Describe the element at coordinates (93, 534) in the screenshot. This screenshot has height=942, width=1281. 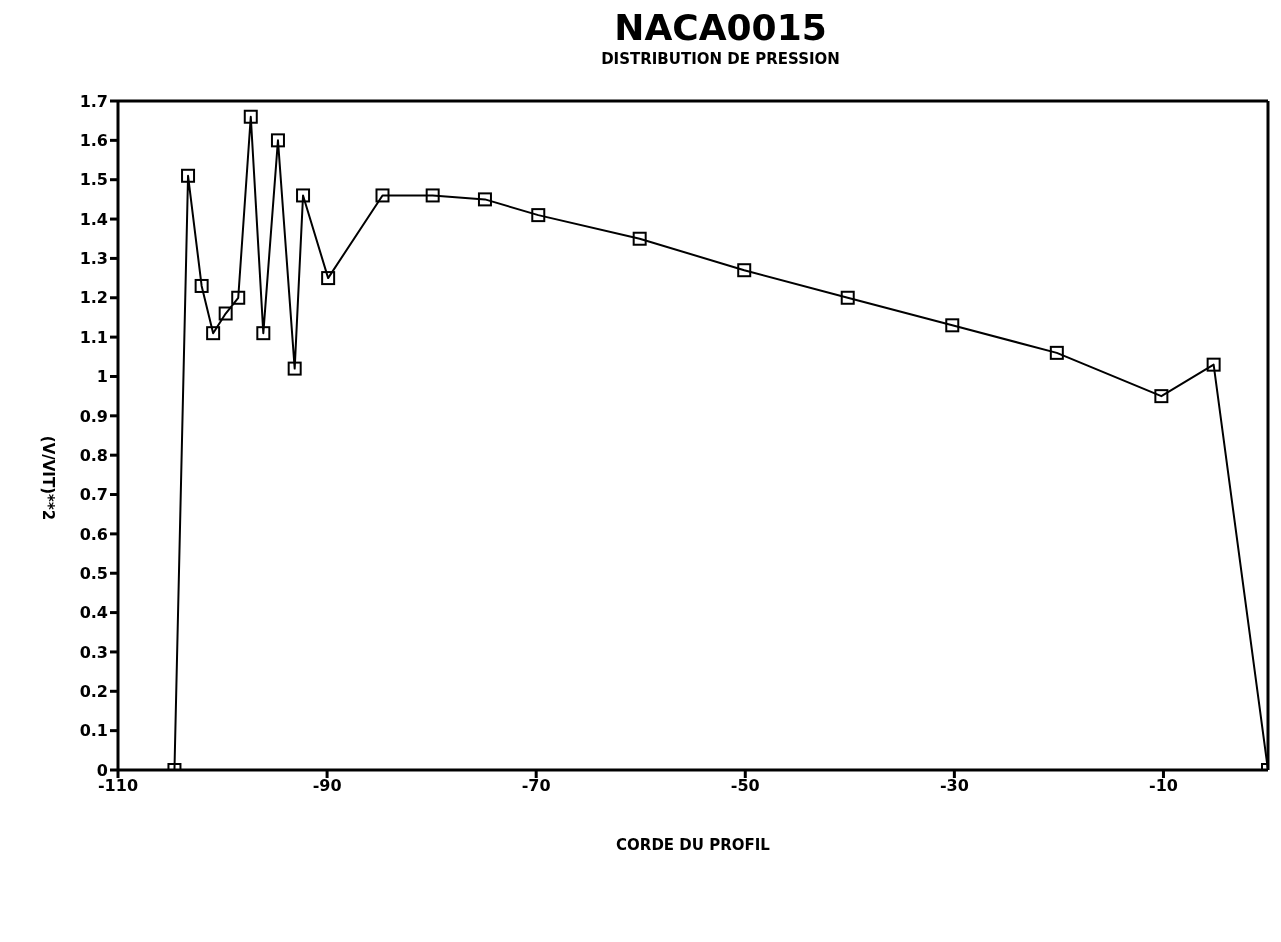
I see `y-tick-label: 0.6` at that location.